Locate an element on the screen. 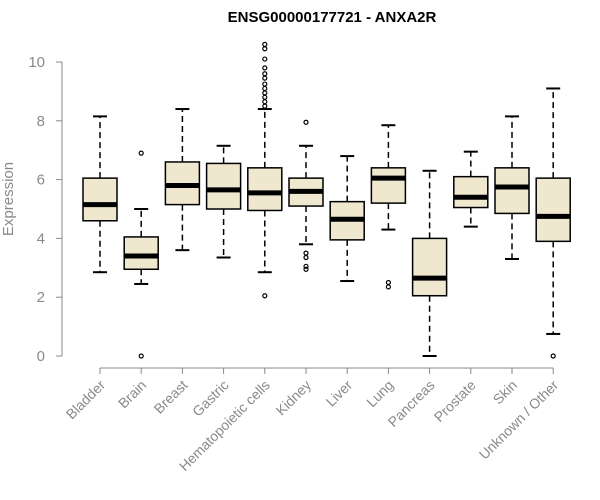 This screenshot has height=500, width=600. x-tick-label: Liver is located at coordinates (339, 393).